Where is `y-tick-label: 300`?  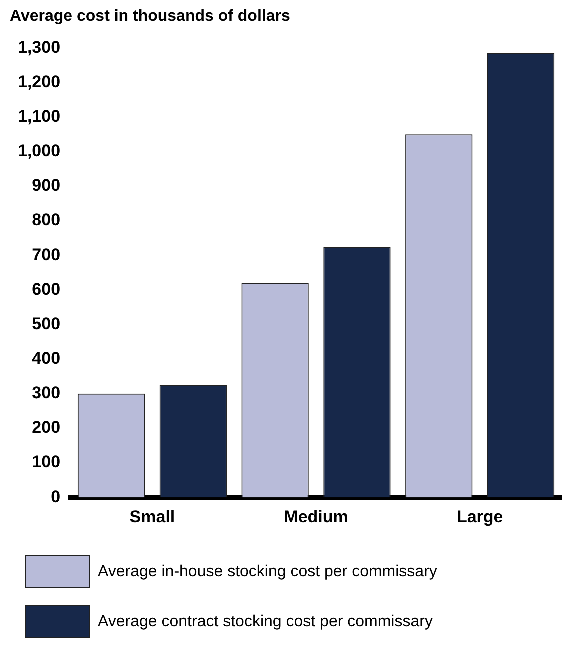 y-tick-label: 300 is located at coordinates (46, 393).